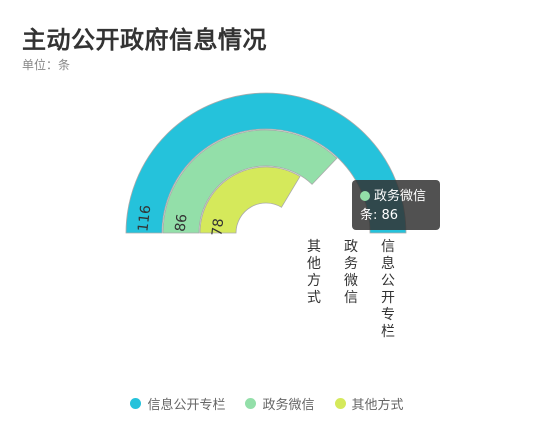 Image resolution: width=534 pixels, height=434 pixels. Describe the element at coordinates (396, 205) in the screenshot. I see `tooltip: 政务微信 条: 86` at that location.